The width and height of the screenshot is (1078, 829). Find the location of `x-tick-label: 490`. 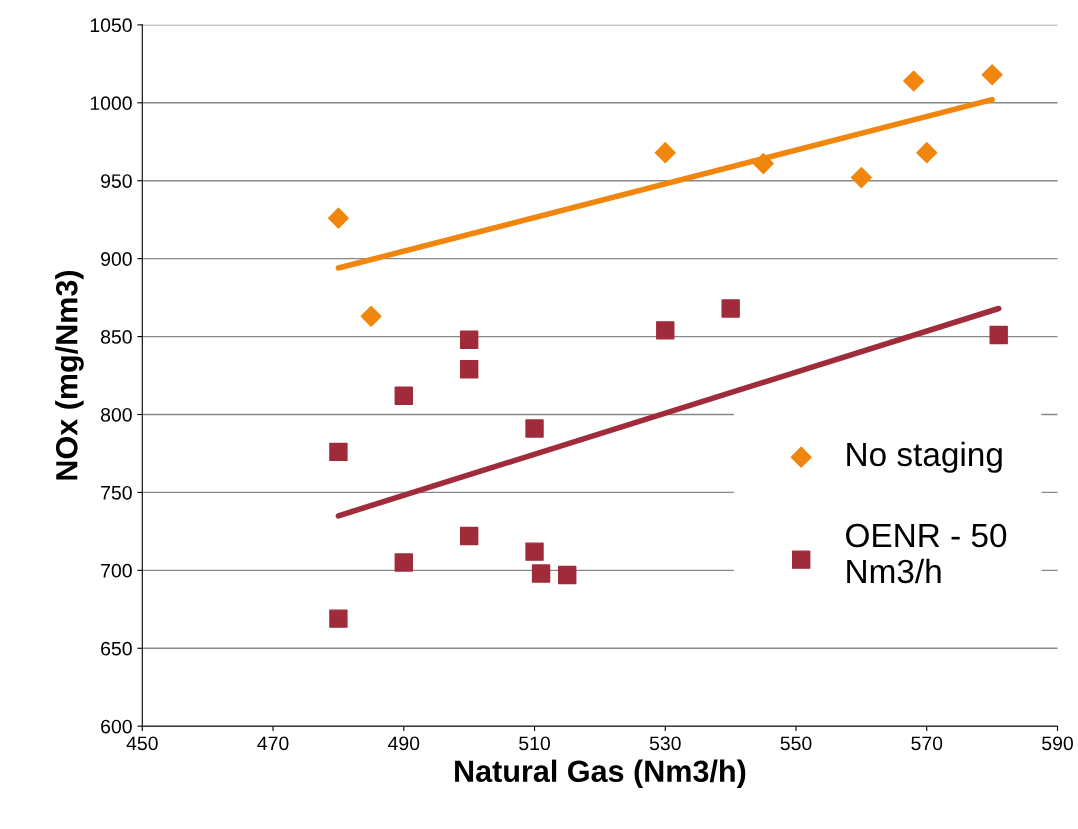

x-tick-label: 490 is located at coordinates (404, 743).